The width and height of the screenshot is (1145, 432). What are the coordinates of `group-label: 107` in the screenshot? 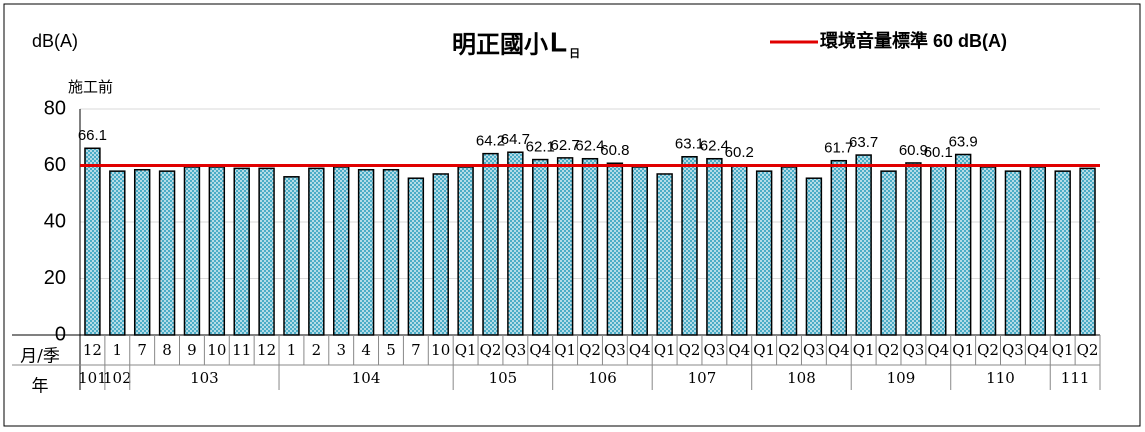 It's located at (702, 378).